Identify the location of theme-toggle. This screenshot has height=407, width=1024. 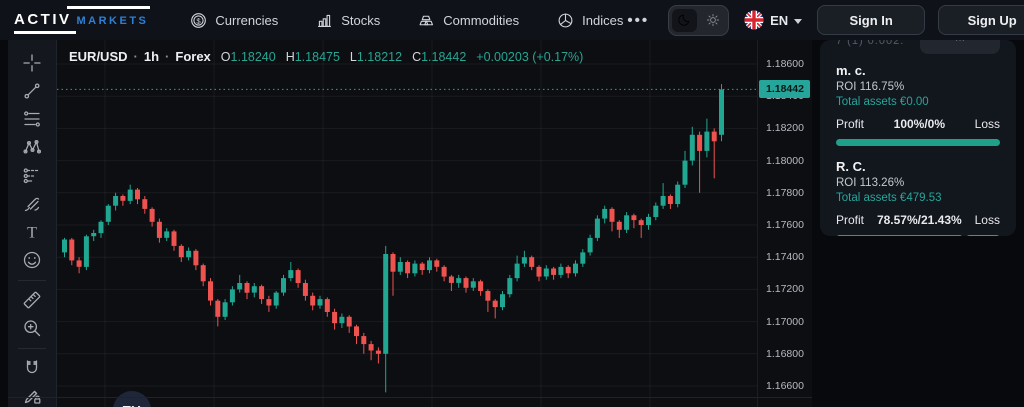
(699, 20).